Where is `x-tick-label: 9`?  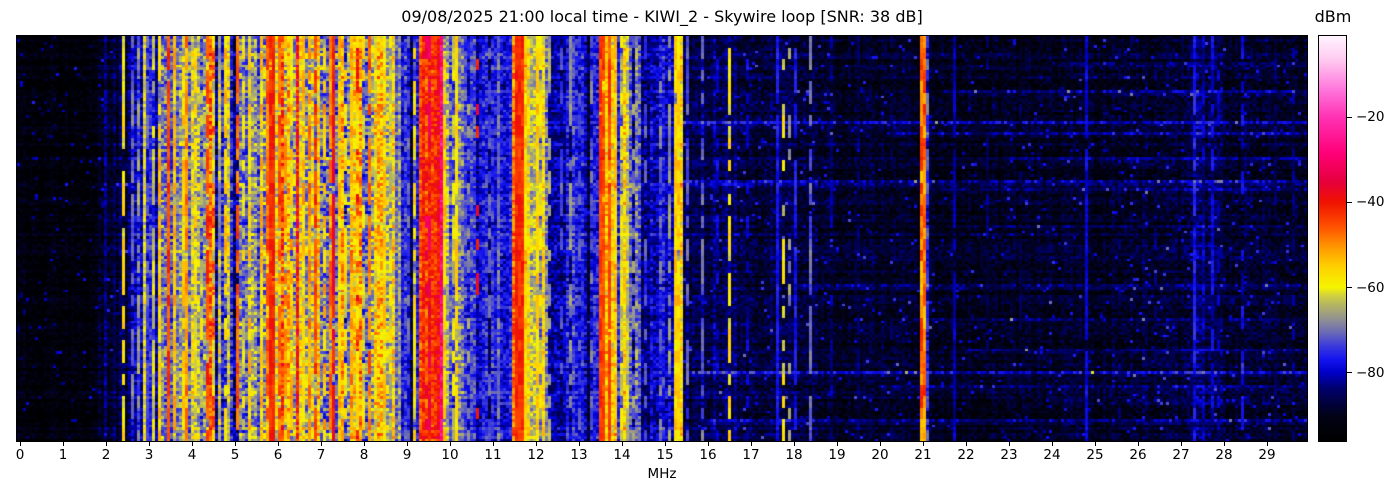 x-tick-label: 9 is located at coordinates (407, 455).